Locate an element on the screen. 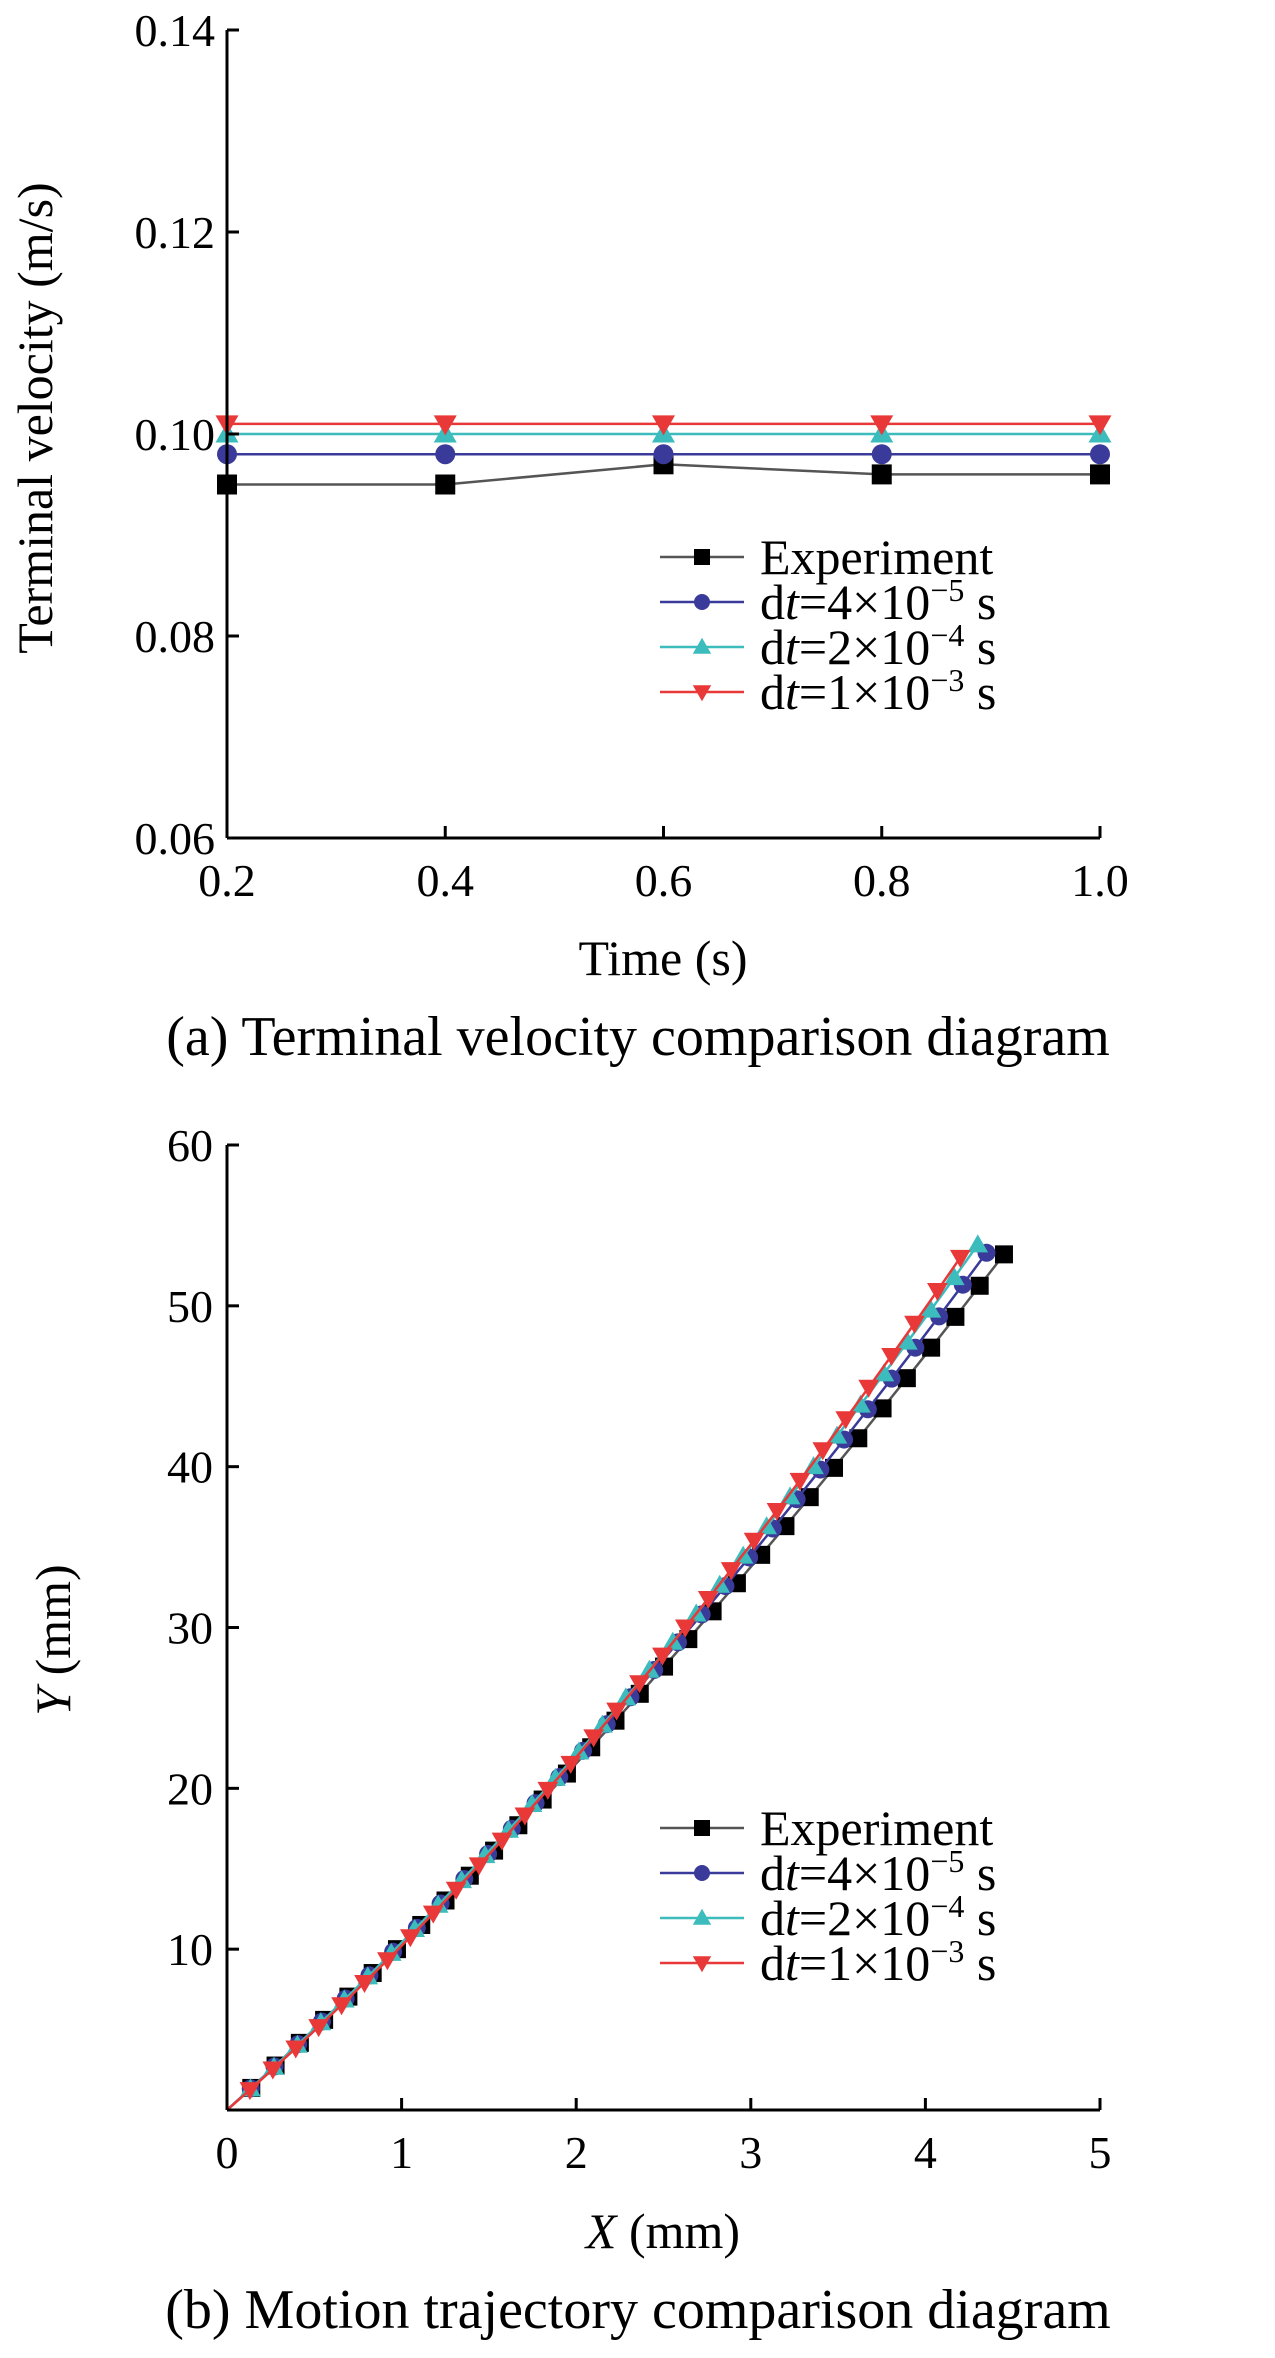 The image size is (1275, 2358). y-tick-label: 50 is located at coordinates (190, 1306).